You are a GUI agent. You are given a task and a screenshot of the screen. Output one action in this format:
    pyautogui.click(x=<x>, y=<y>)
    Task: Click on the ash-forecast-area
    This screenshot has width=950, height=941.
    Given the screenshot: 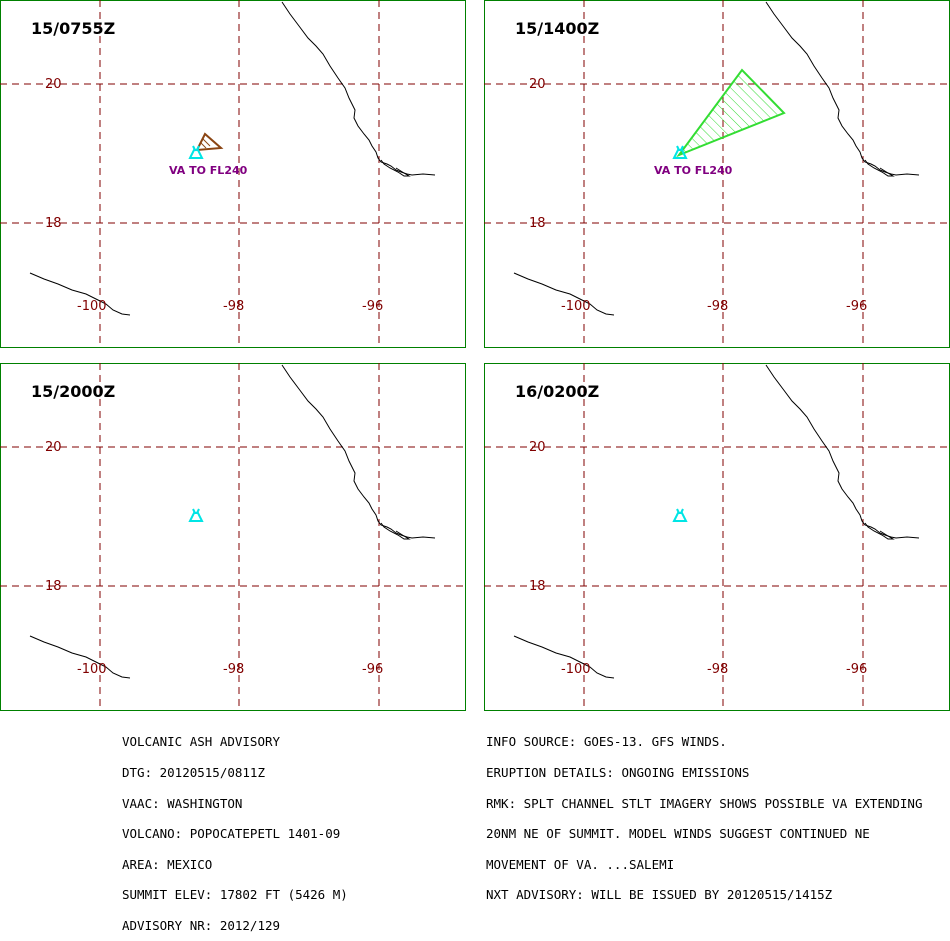 What is the action you would take?
    pyautogui.click(x=731, y=113)
    